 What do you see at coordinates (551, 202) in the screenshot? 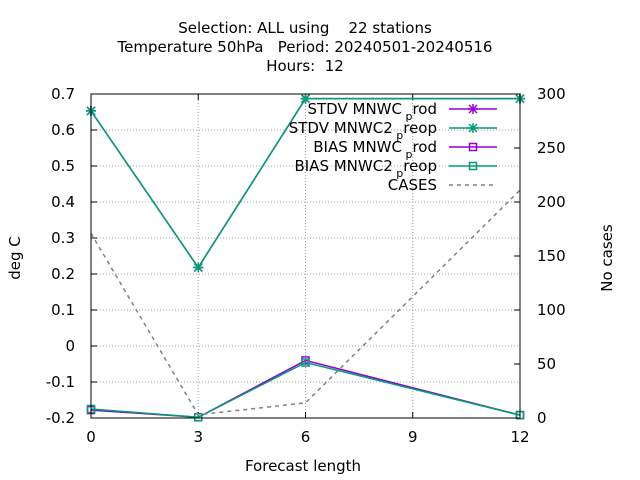
I see `y2-tick-label: 200` at bounding box center [551, 202].